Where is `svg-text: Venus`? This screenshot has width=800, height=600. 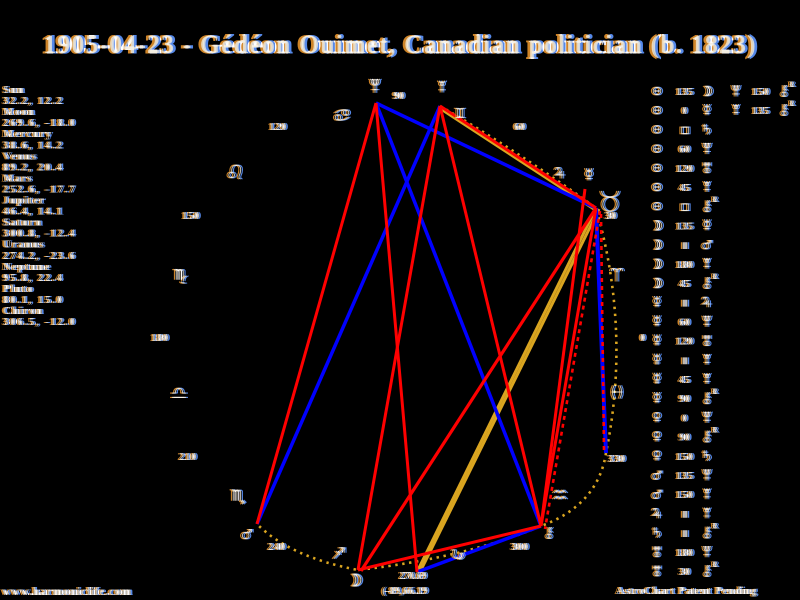 svg-text: Venus is located at coordinates (22, 156).